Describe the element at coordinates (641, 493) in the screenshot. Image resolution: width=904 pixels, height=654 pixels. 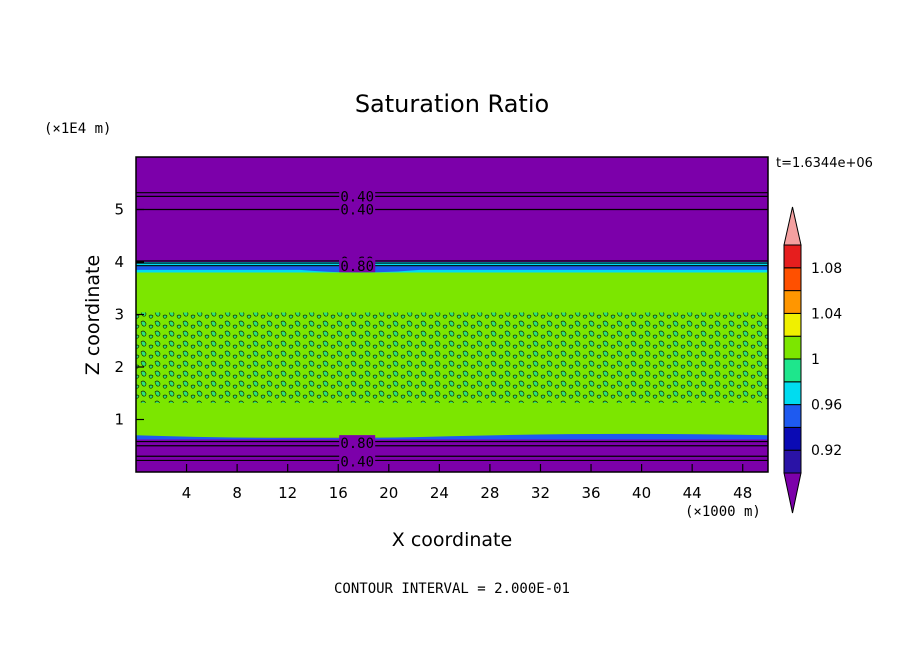
I see `x-tick-label-9: 40` at that location.